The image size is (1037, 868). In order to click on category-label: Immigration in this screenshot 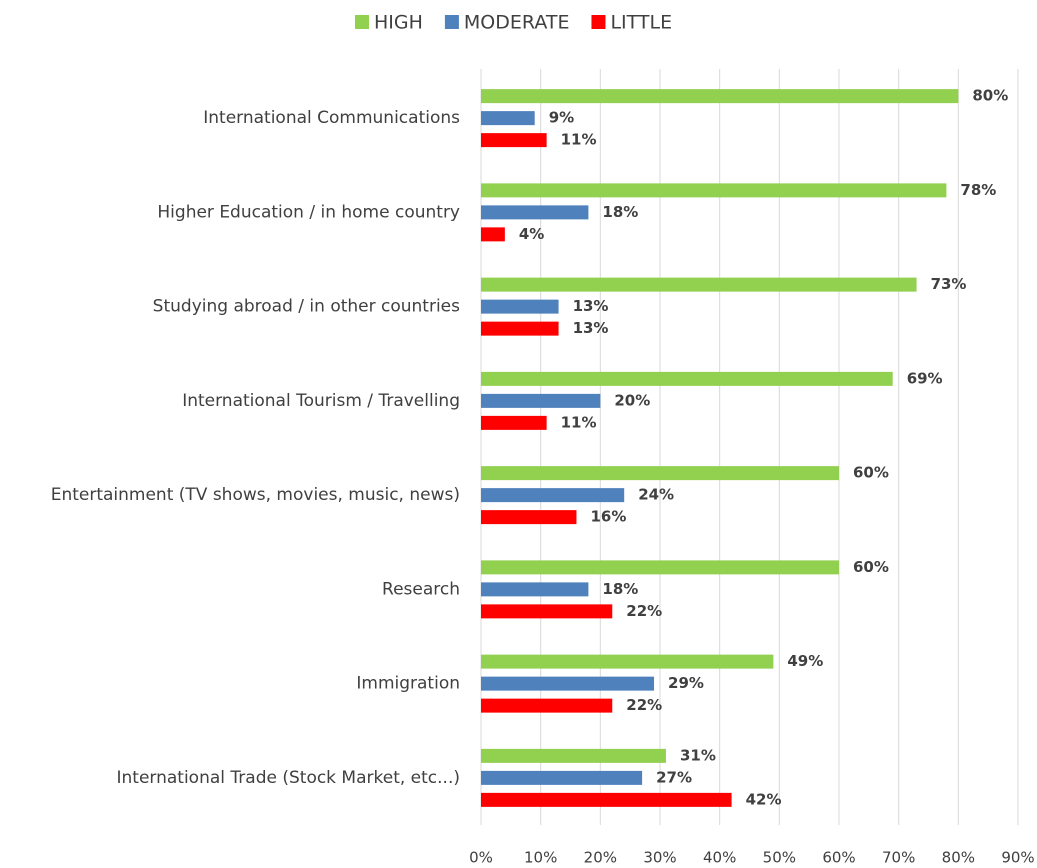, I will do `click(408, 684)`.